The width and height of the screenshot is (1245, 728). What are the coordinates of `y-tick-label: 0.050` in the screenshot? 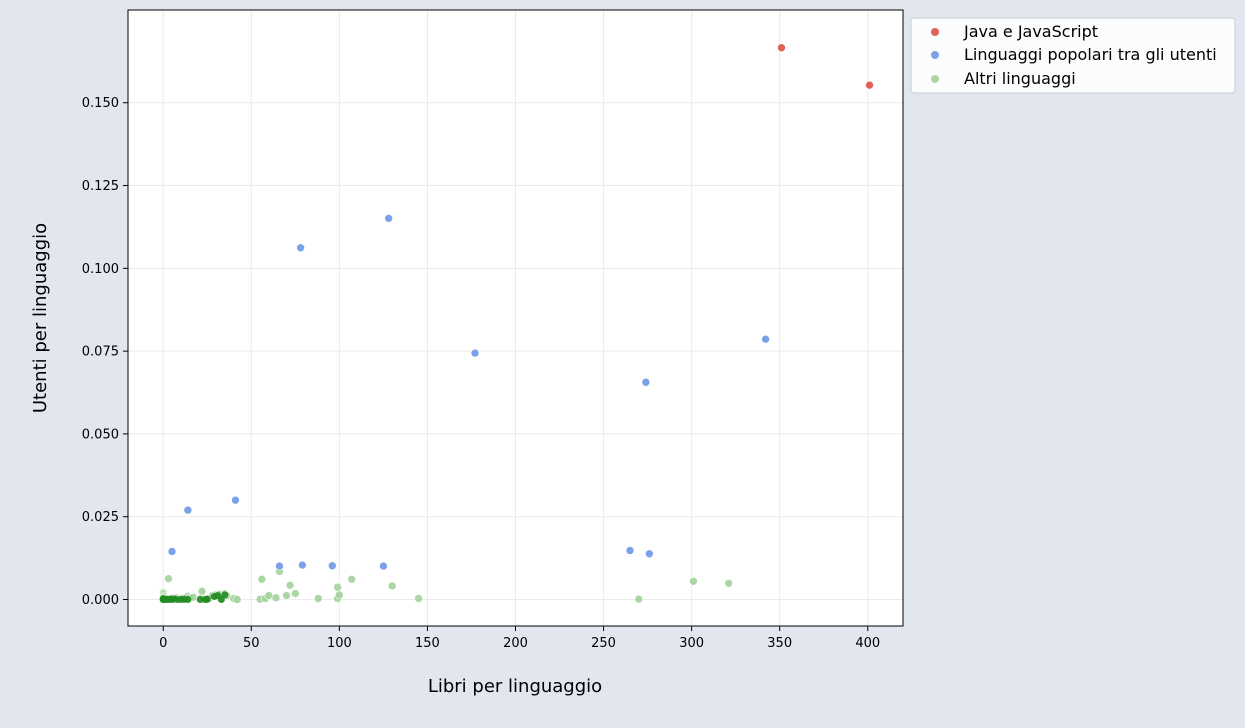 It's located at (100, 434).